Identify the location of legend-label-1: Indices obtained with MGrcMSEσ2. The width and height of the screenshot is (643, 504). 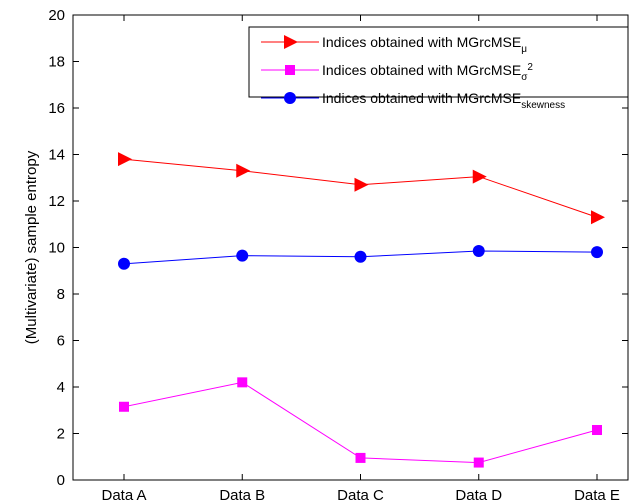
(427, 72).